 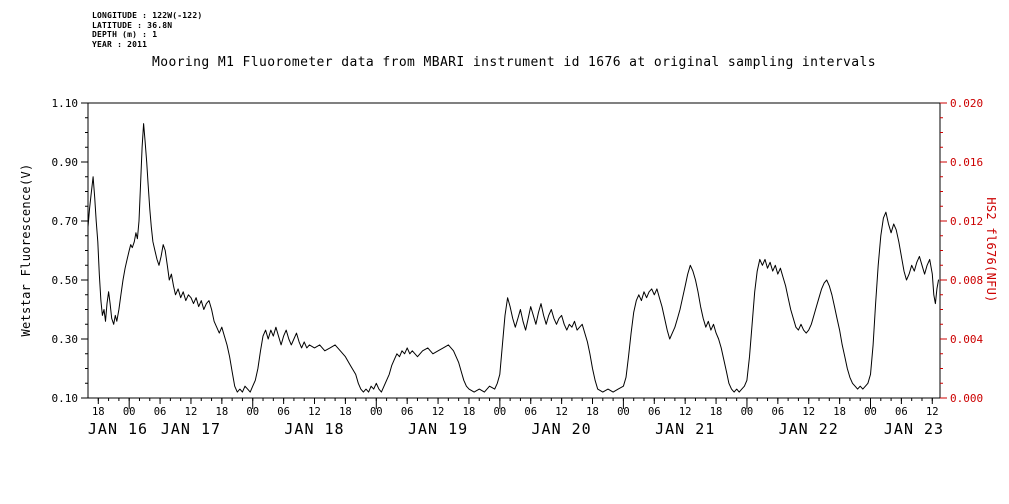 I want to click on y-right-tick-label: 0.012, so click(x=966, y=221).